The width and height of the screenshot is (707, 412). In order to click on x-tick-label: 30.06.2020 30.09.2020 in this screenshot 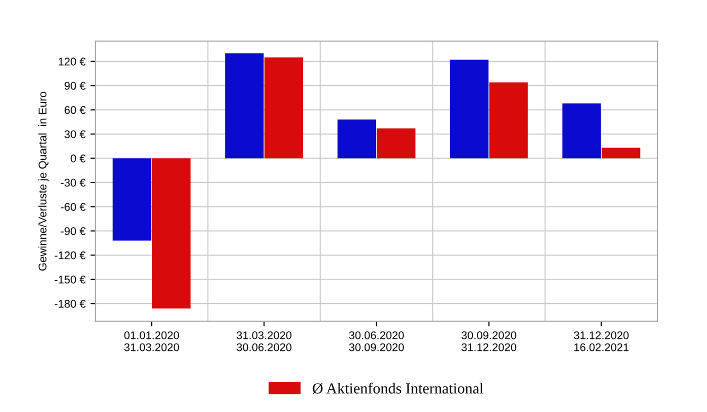, I will do `click(376, 341)`.